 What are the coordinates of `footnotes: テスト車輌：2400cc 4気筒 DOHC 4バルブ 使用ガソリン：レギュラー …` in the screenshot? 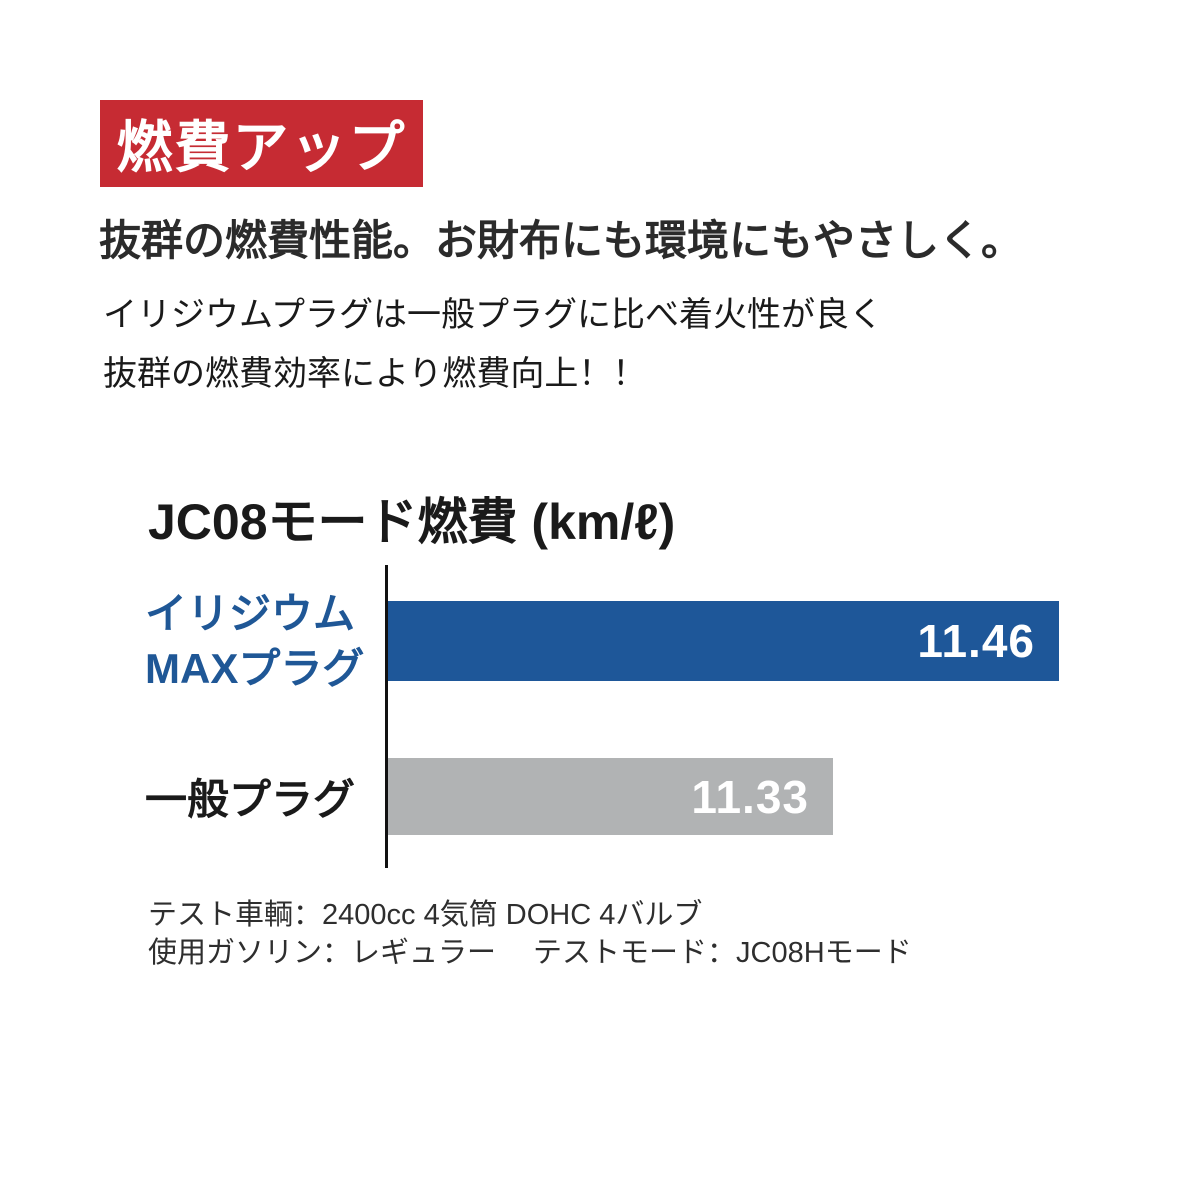 It's located at (530, 934).